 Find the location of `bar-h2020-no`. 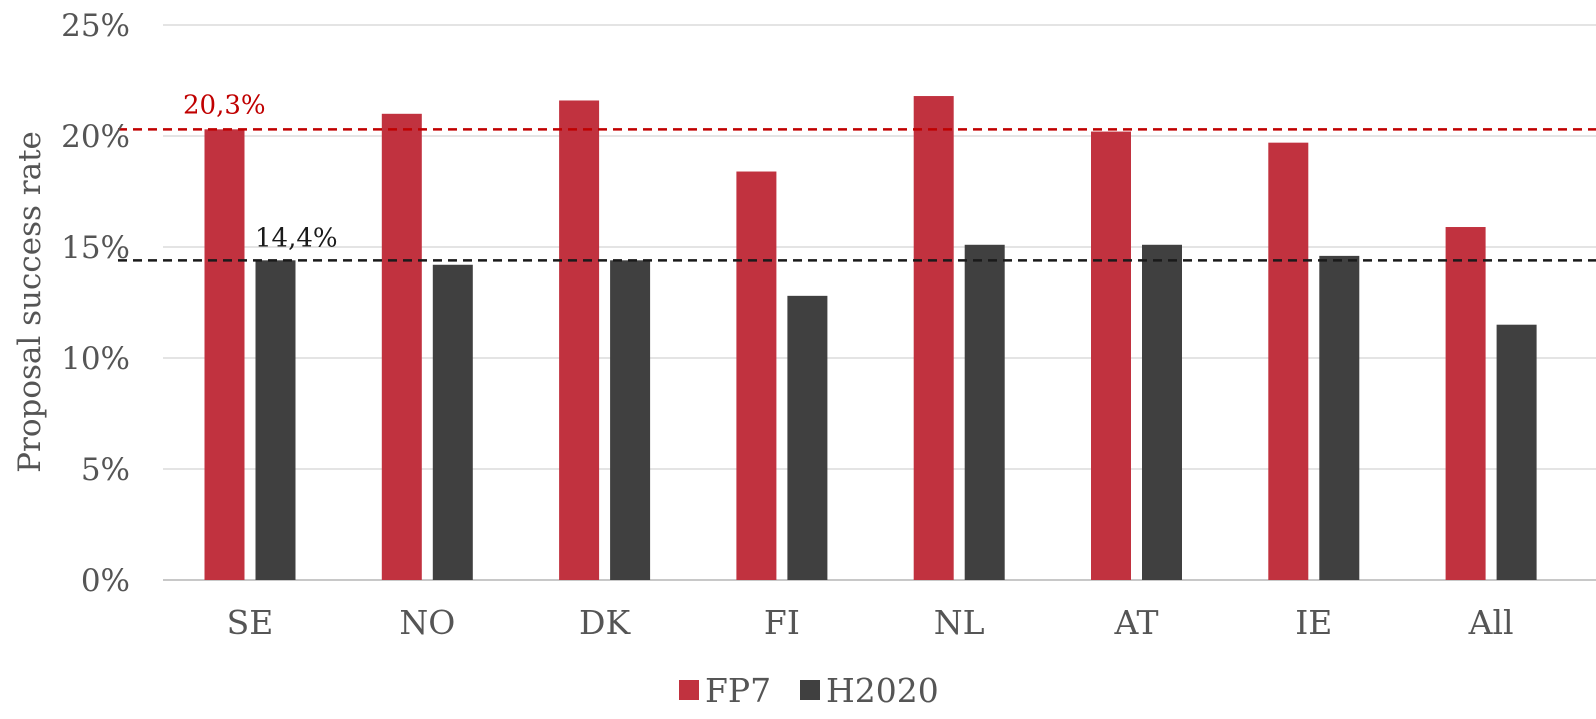

bar-h2020-no is located at coordinates (452, 422).